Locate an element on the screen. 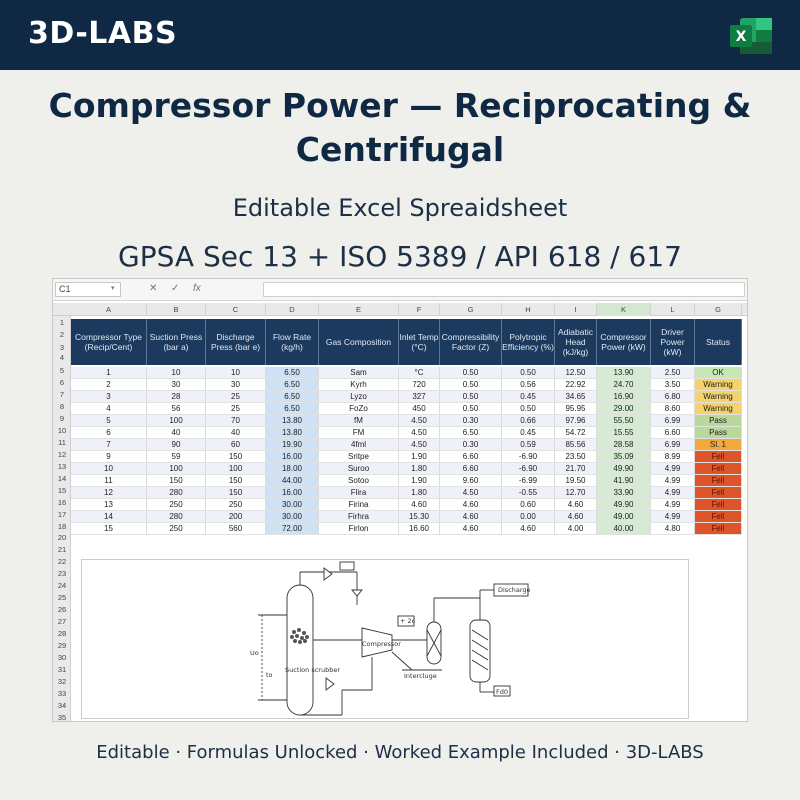  table-cell: 28 is located at coordinates (176, 397).